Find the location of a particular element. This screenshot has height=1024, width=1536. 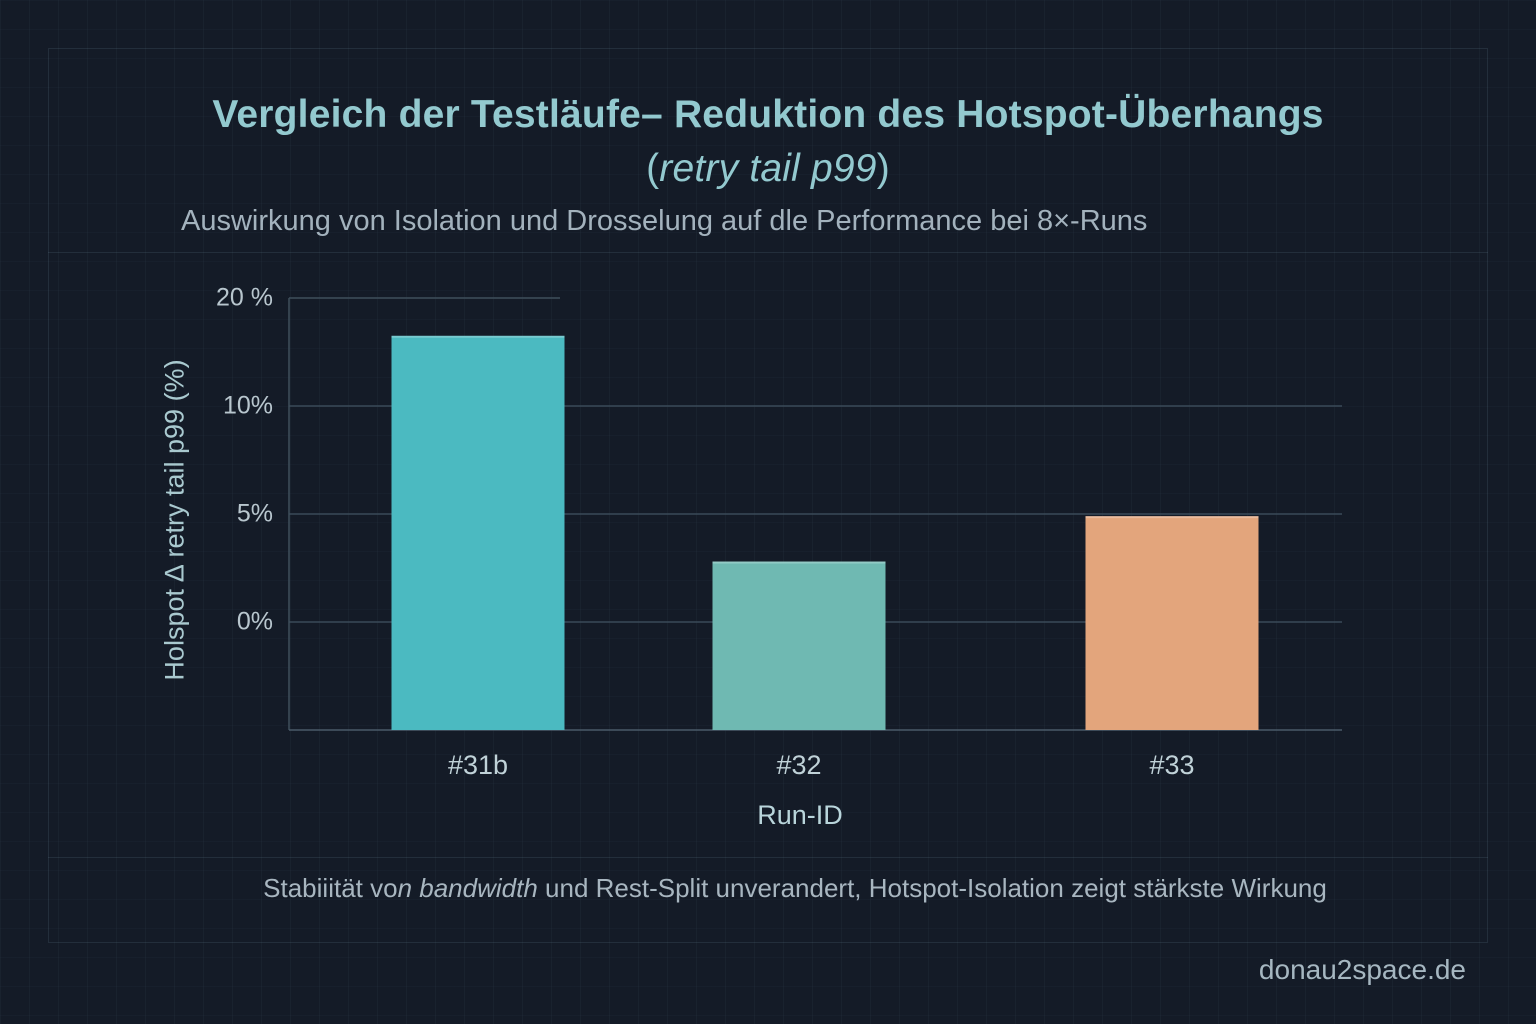

bar-run-31b is located at coordinates (478, 532).